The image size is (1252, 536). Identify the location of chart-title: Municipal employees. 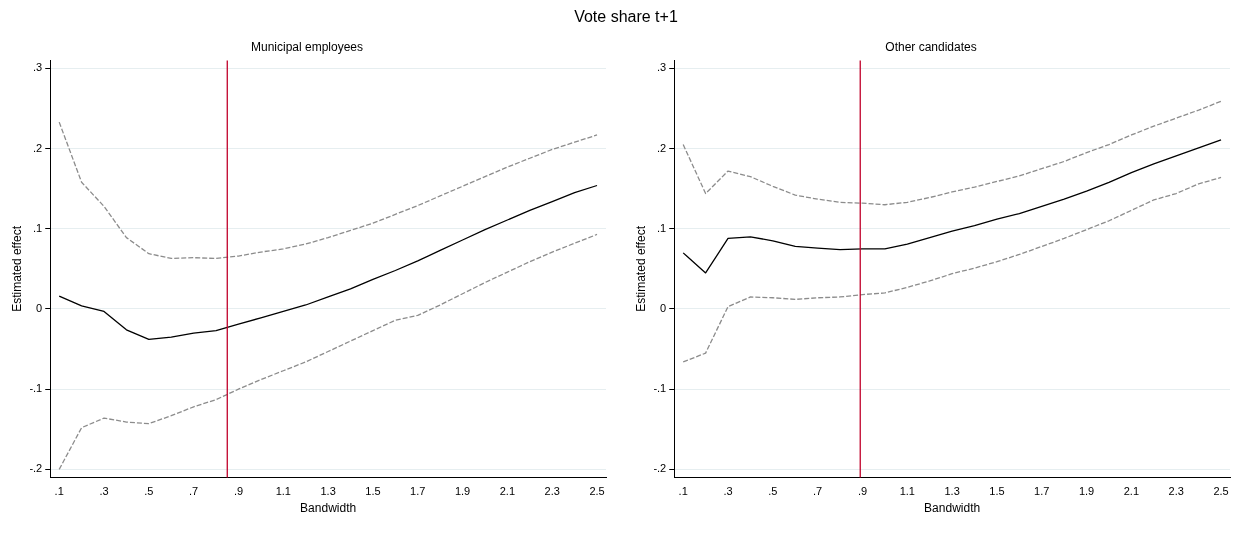
(307, 46).